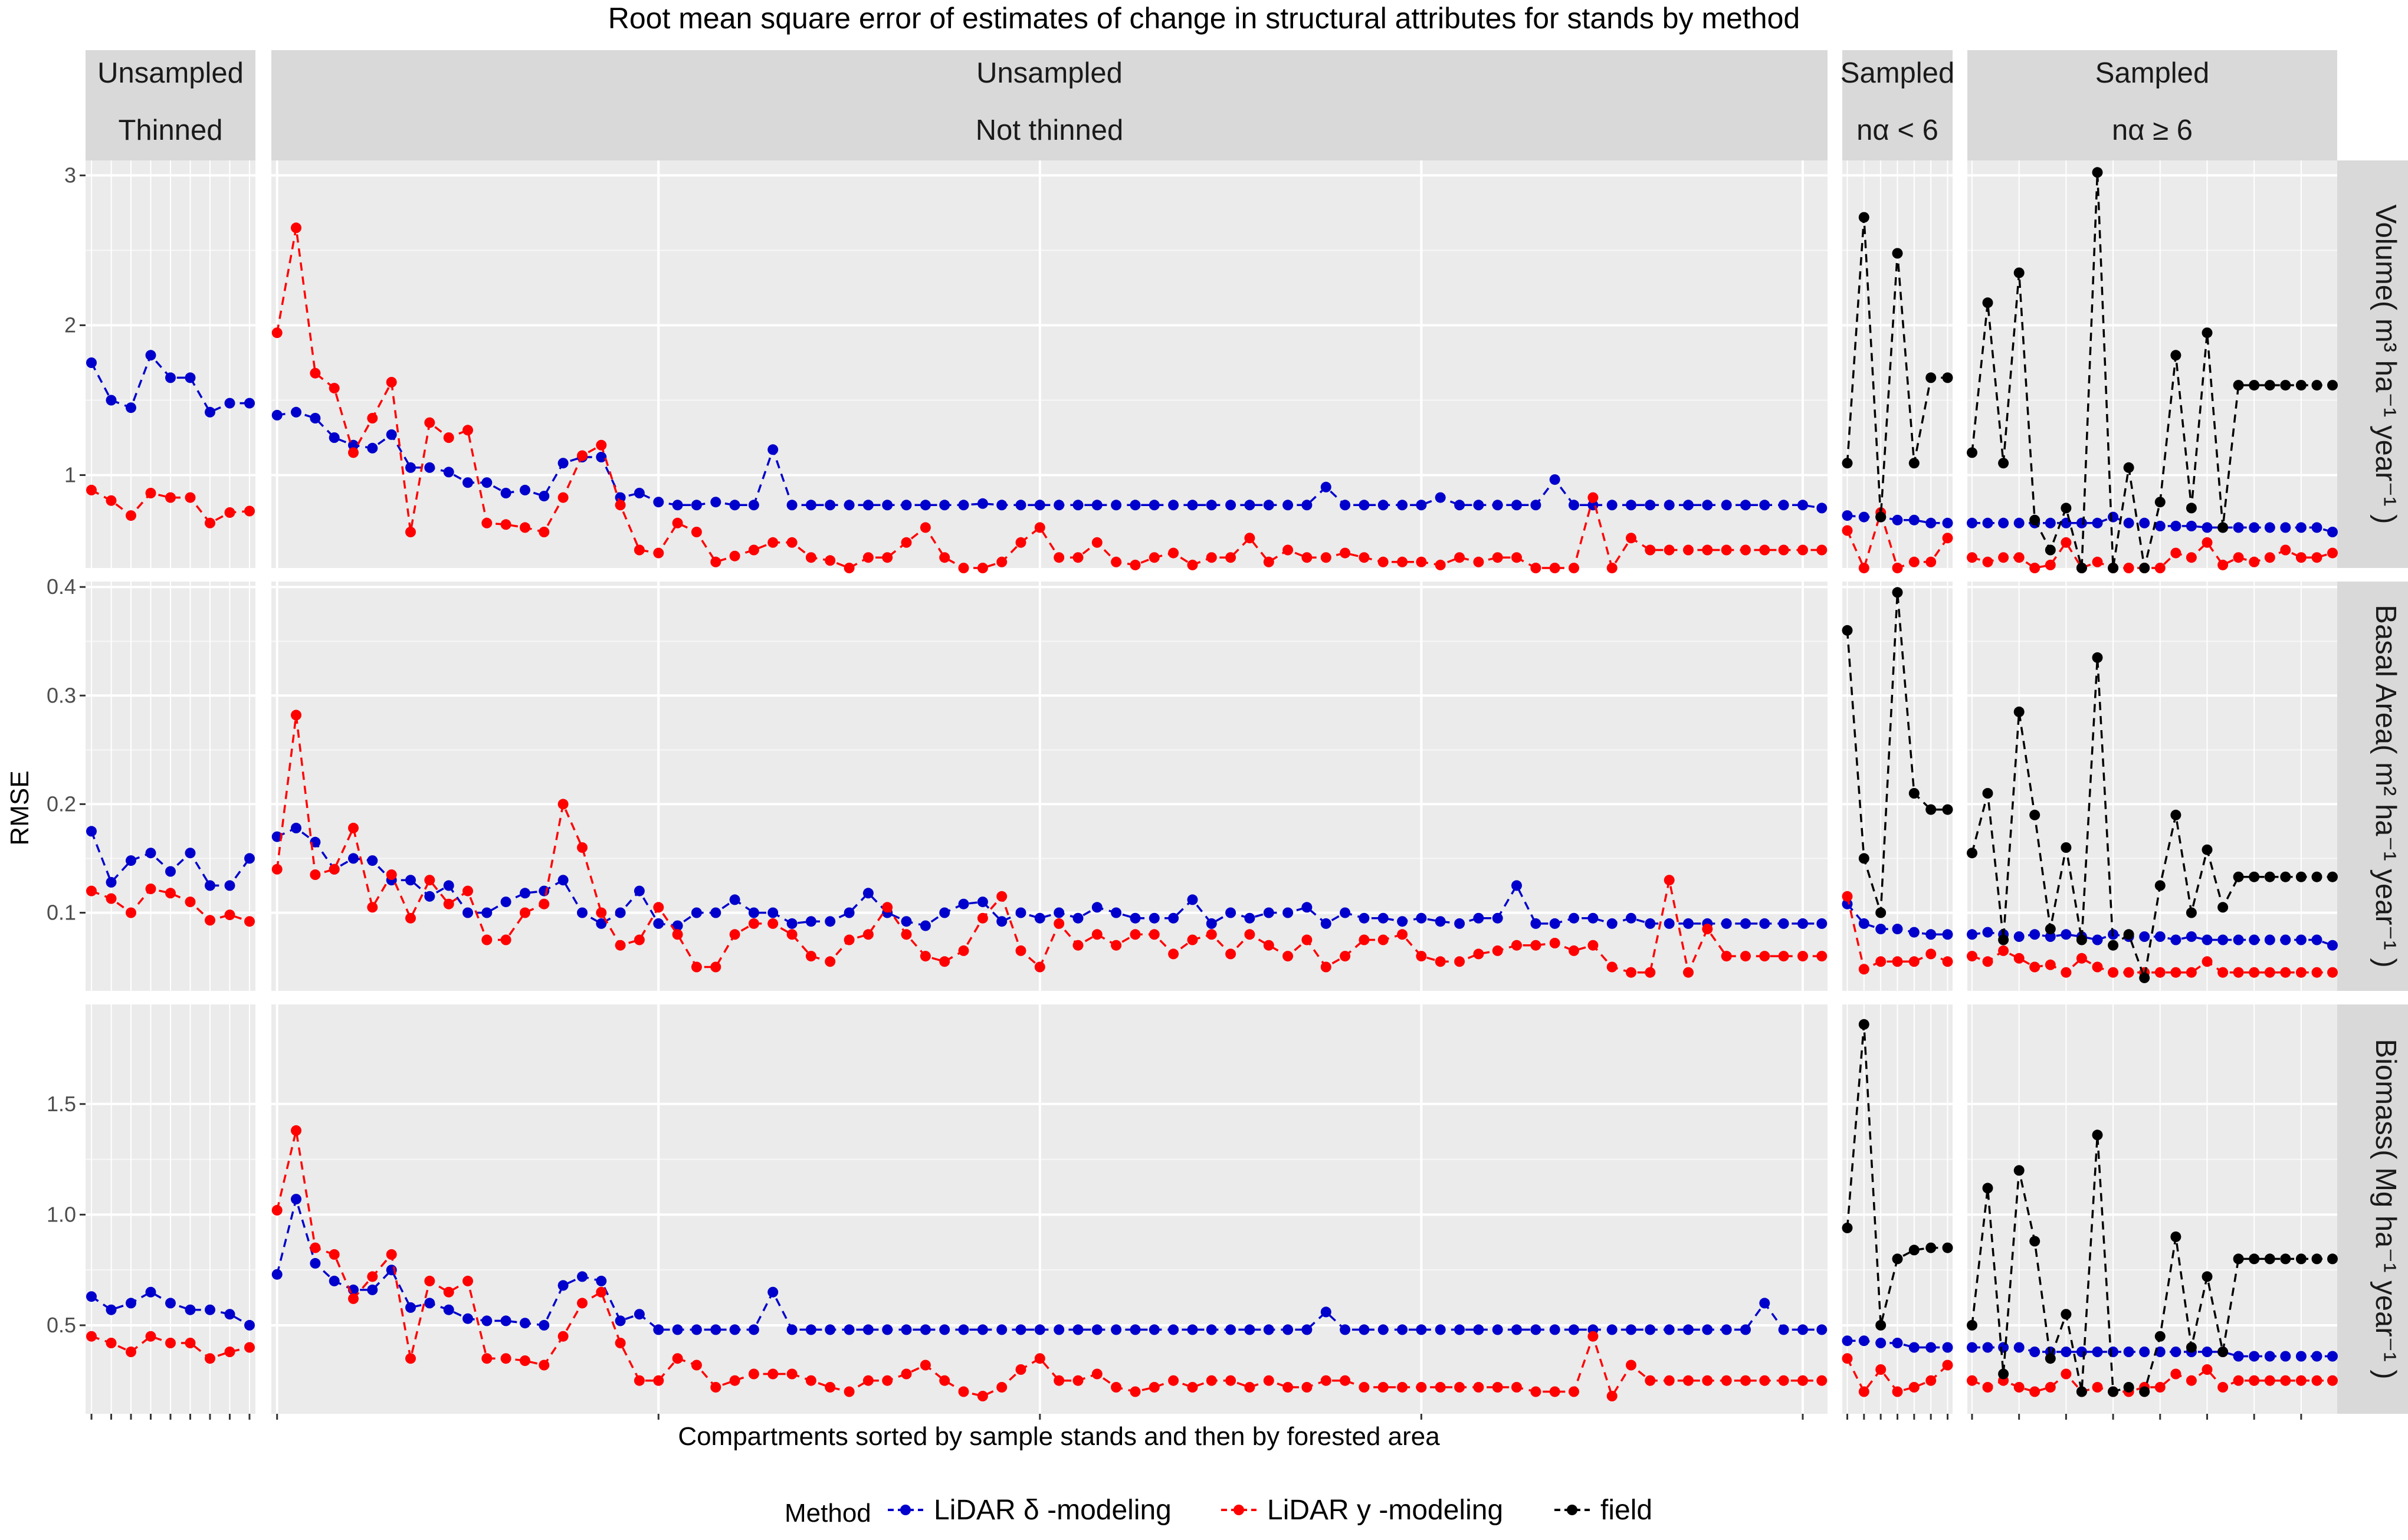  What do you see at coordinates (2386, 786) in the screenshot?
I see `row-strip-label: Basal Area( m² ha⁻¹ year⁻¹ )` at bounding box center [2386, 786].